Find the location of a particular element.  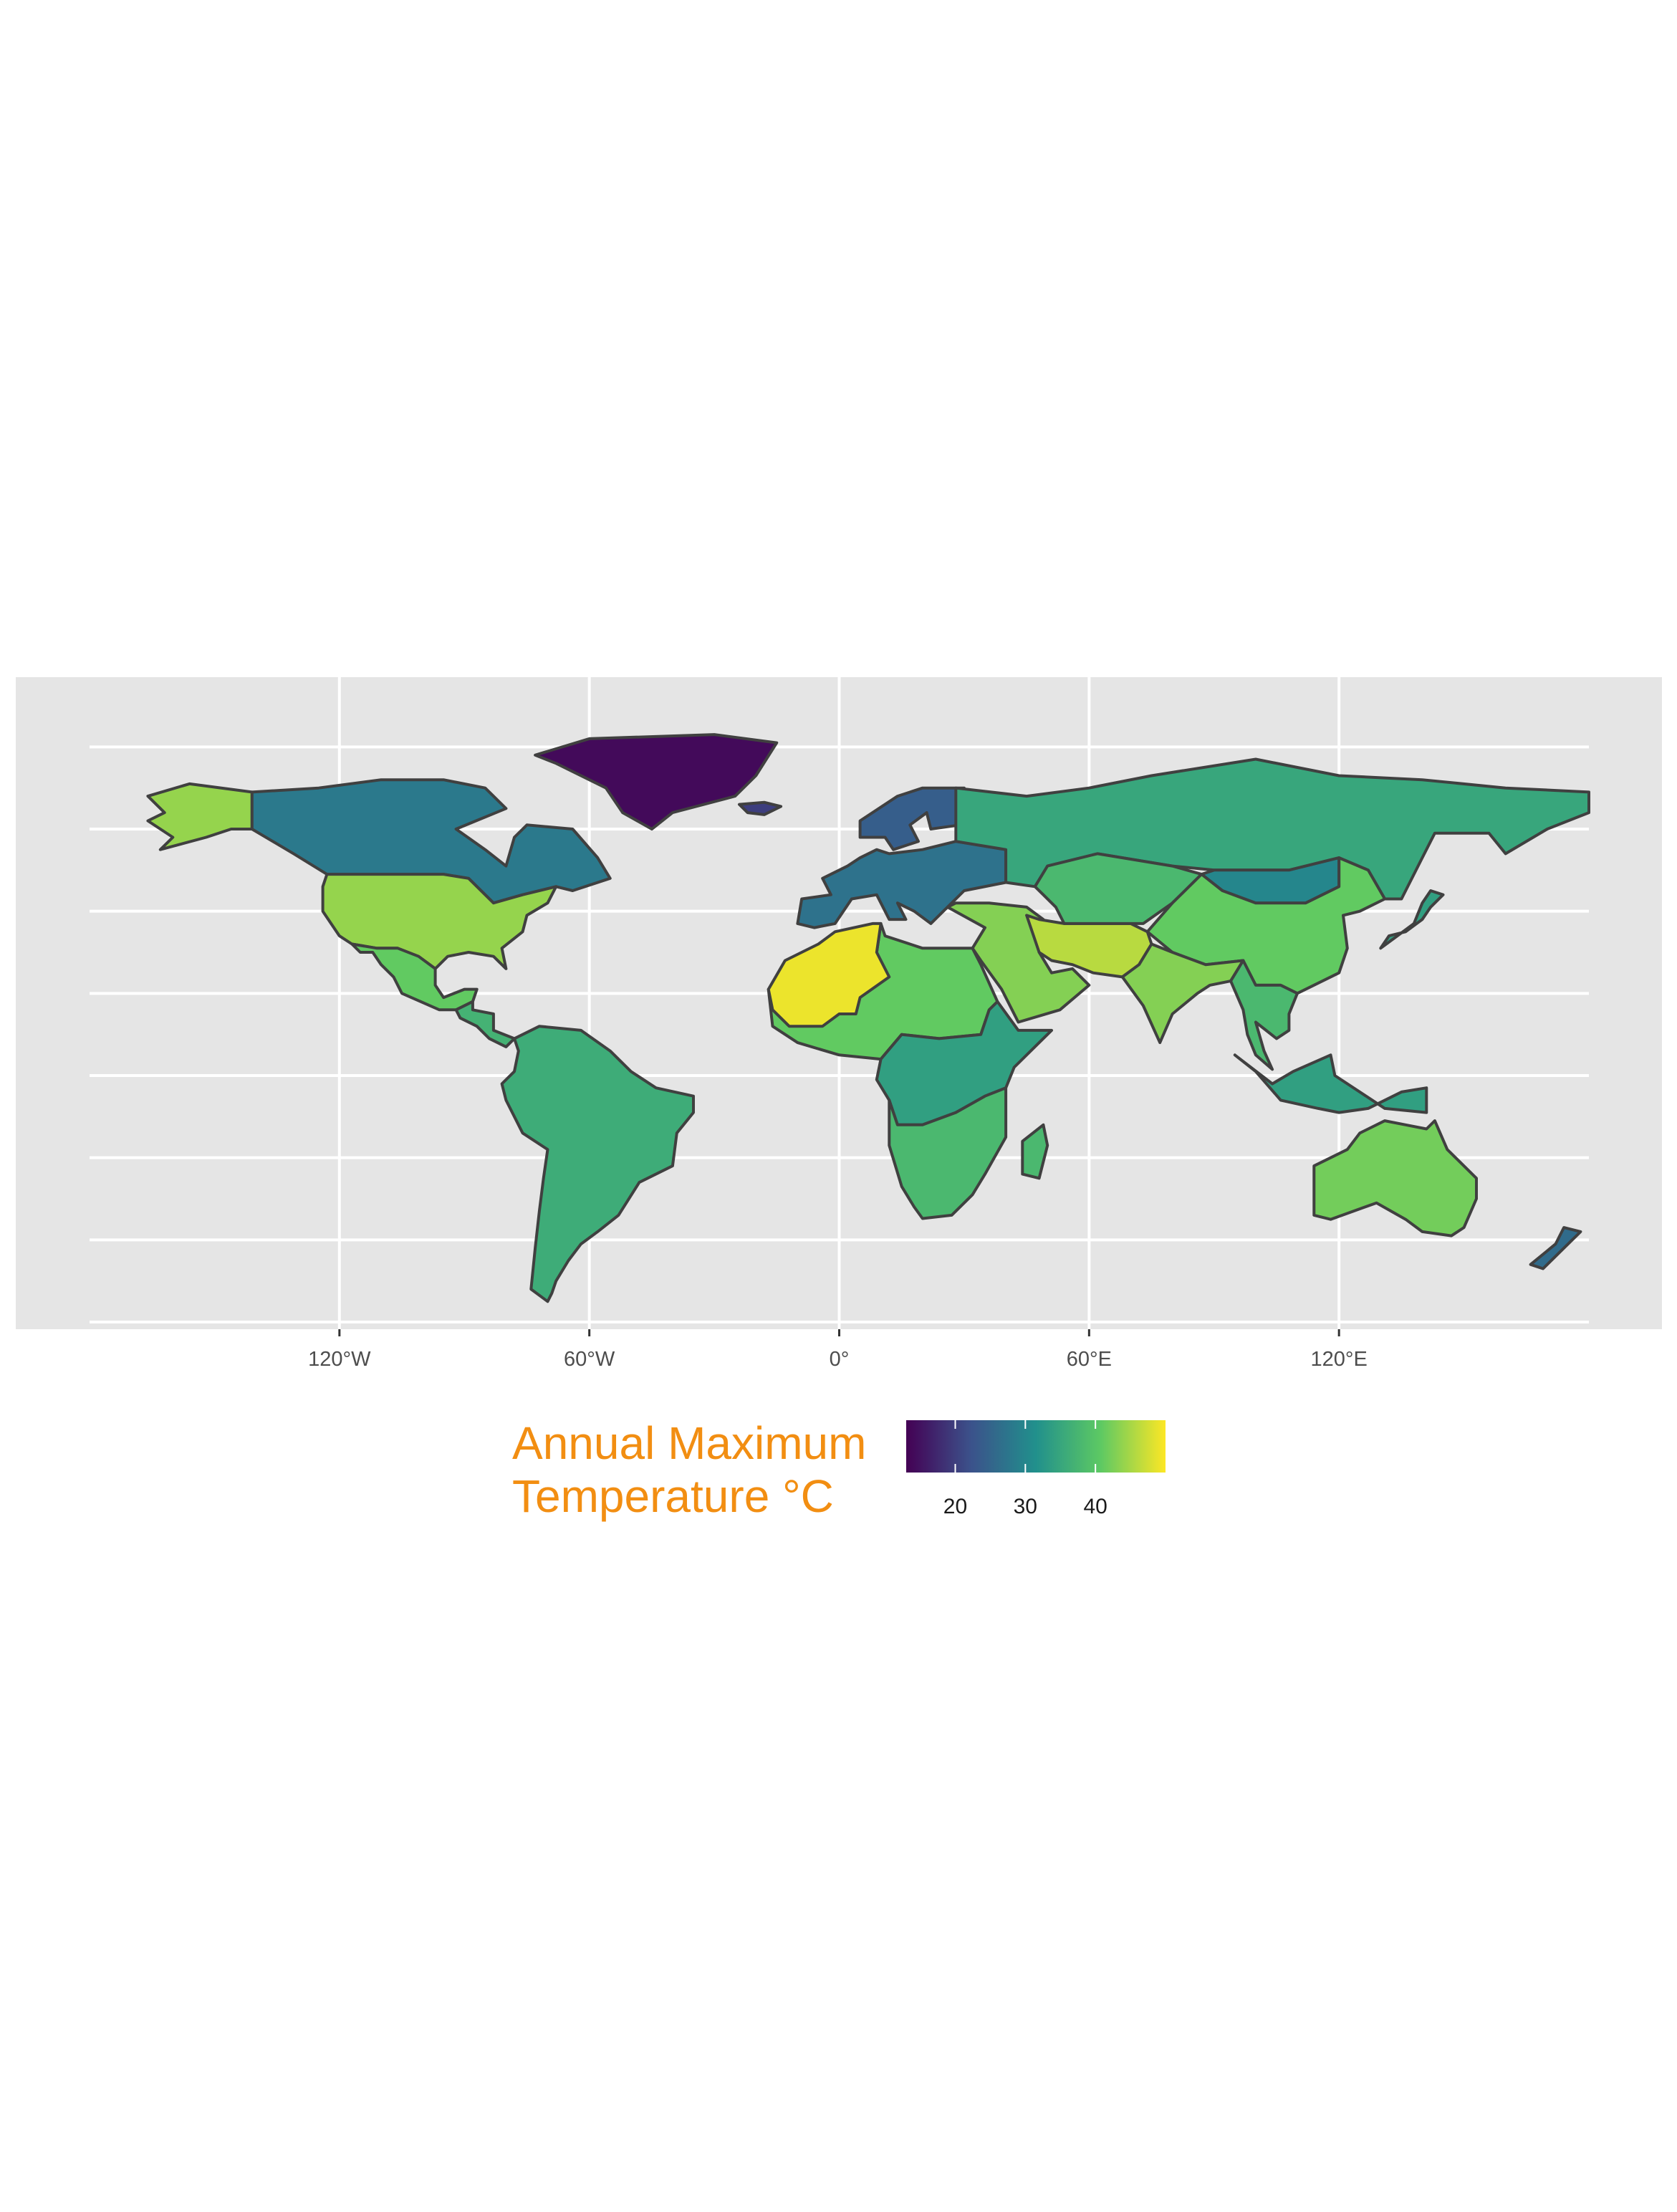

region-middle-east is located at coordinates (1018, 963).